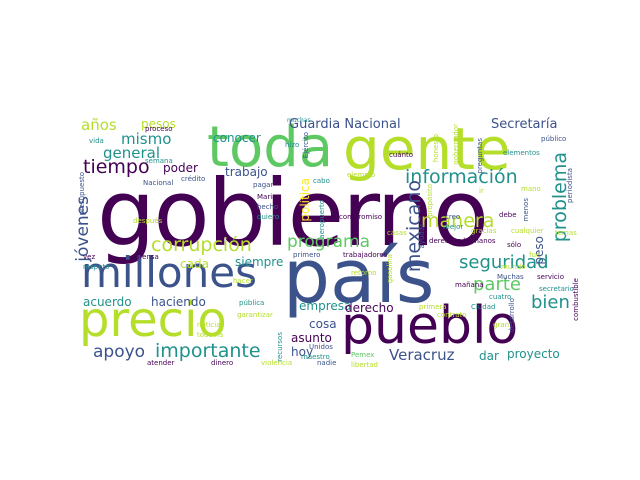 The image size is (640, 480). Describe the element at coordinates (453, 217) in the screenshot. I see `word-creo: creo` at that location.